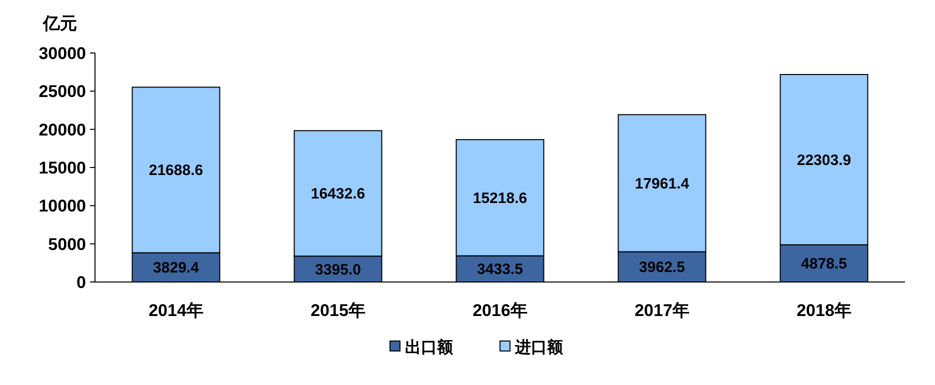 Image resolution: width=935 pixels, height=385 pixels. I want to click on x-tick-label: 2016年, so click(500, 310).